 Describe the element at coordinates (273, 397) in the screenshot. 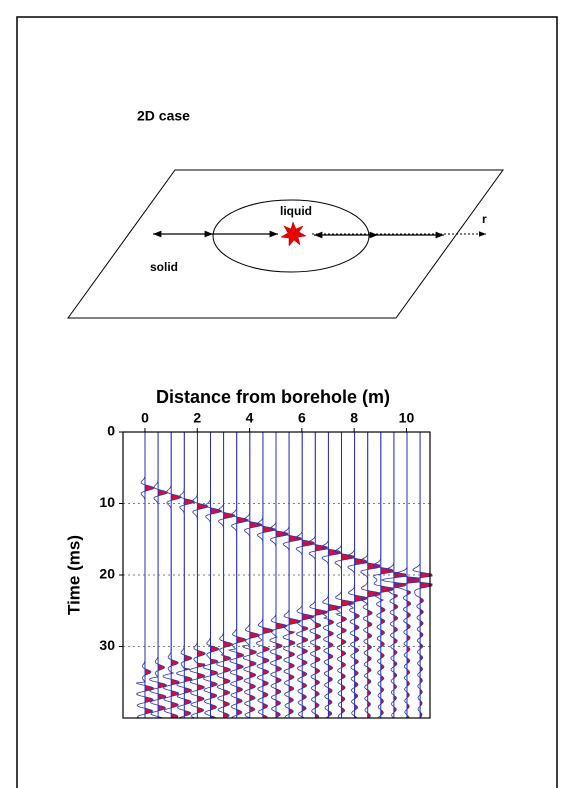

I see `x-axis-label: Distance from borehole (m)` at that location.